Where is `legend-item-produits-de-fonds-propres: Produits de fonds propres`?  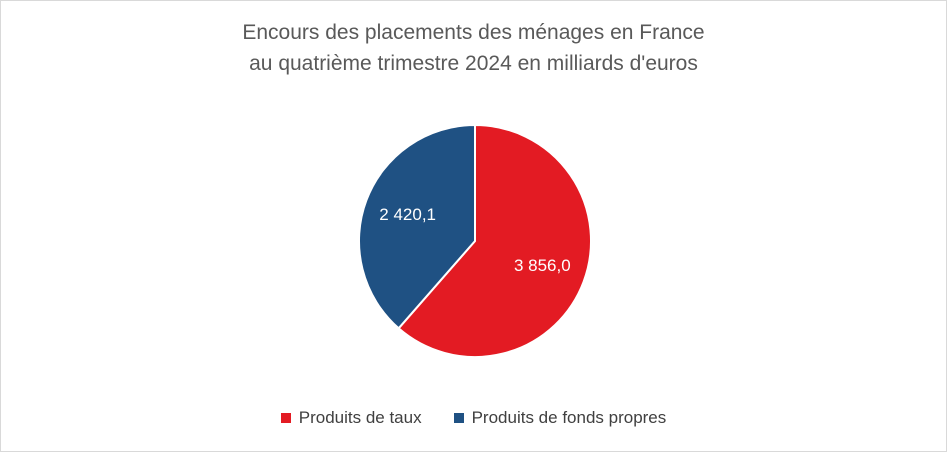 legend-item-produits-de-fonds-propres: Produits de fonds propres is located at coordinates (560, 418).